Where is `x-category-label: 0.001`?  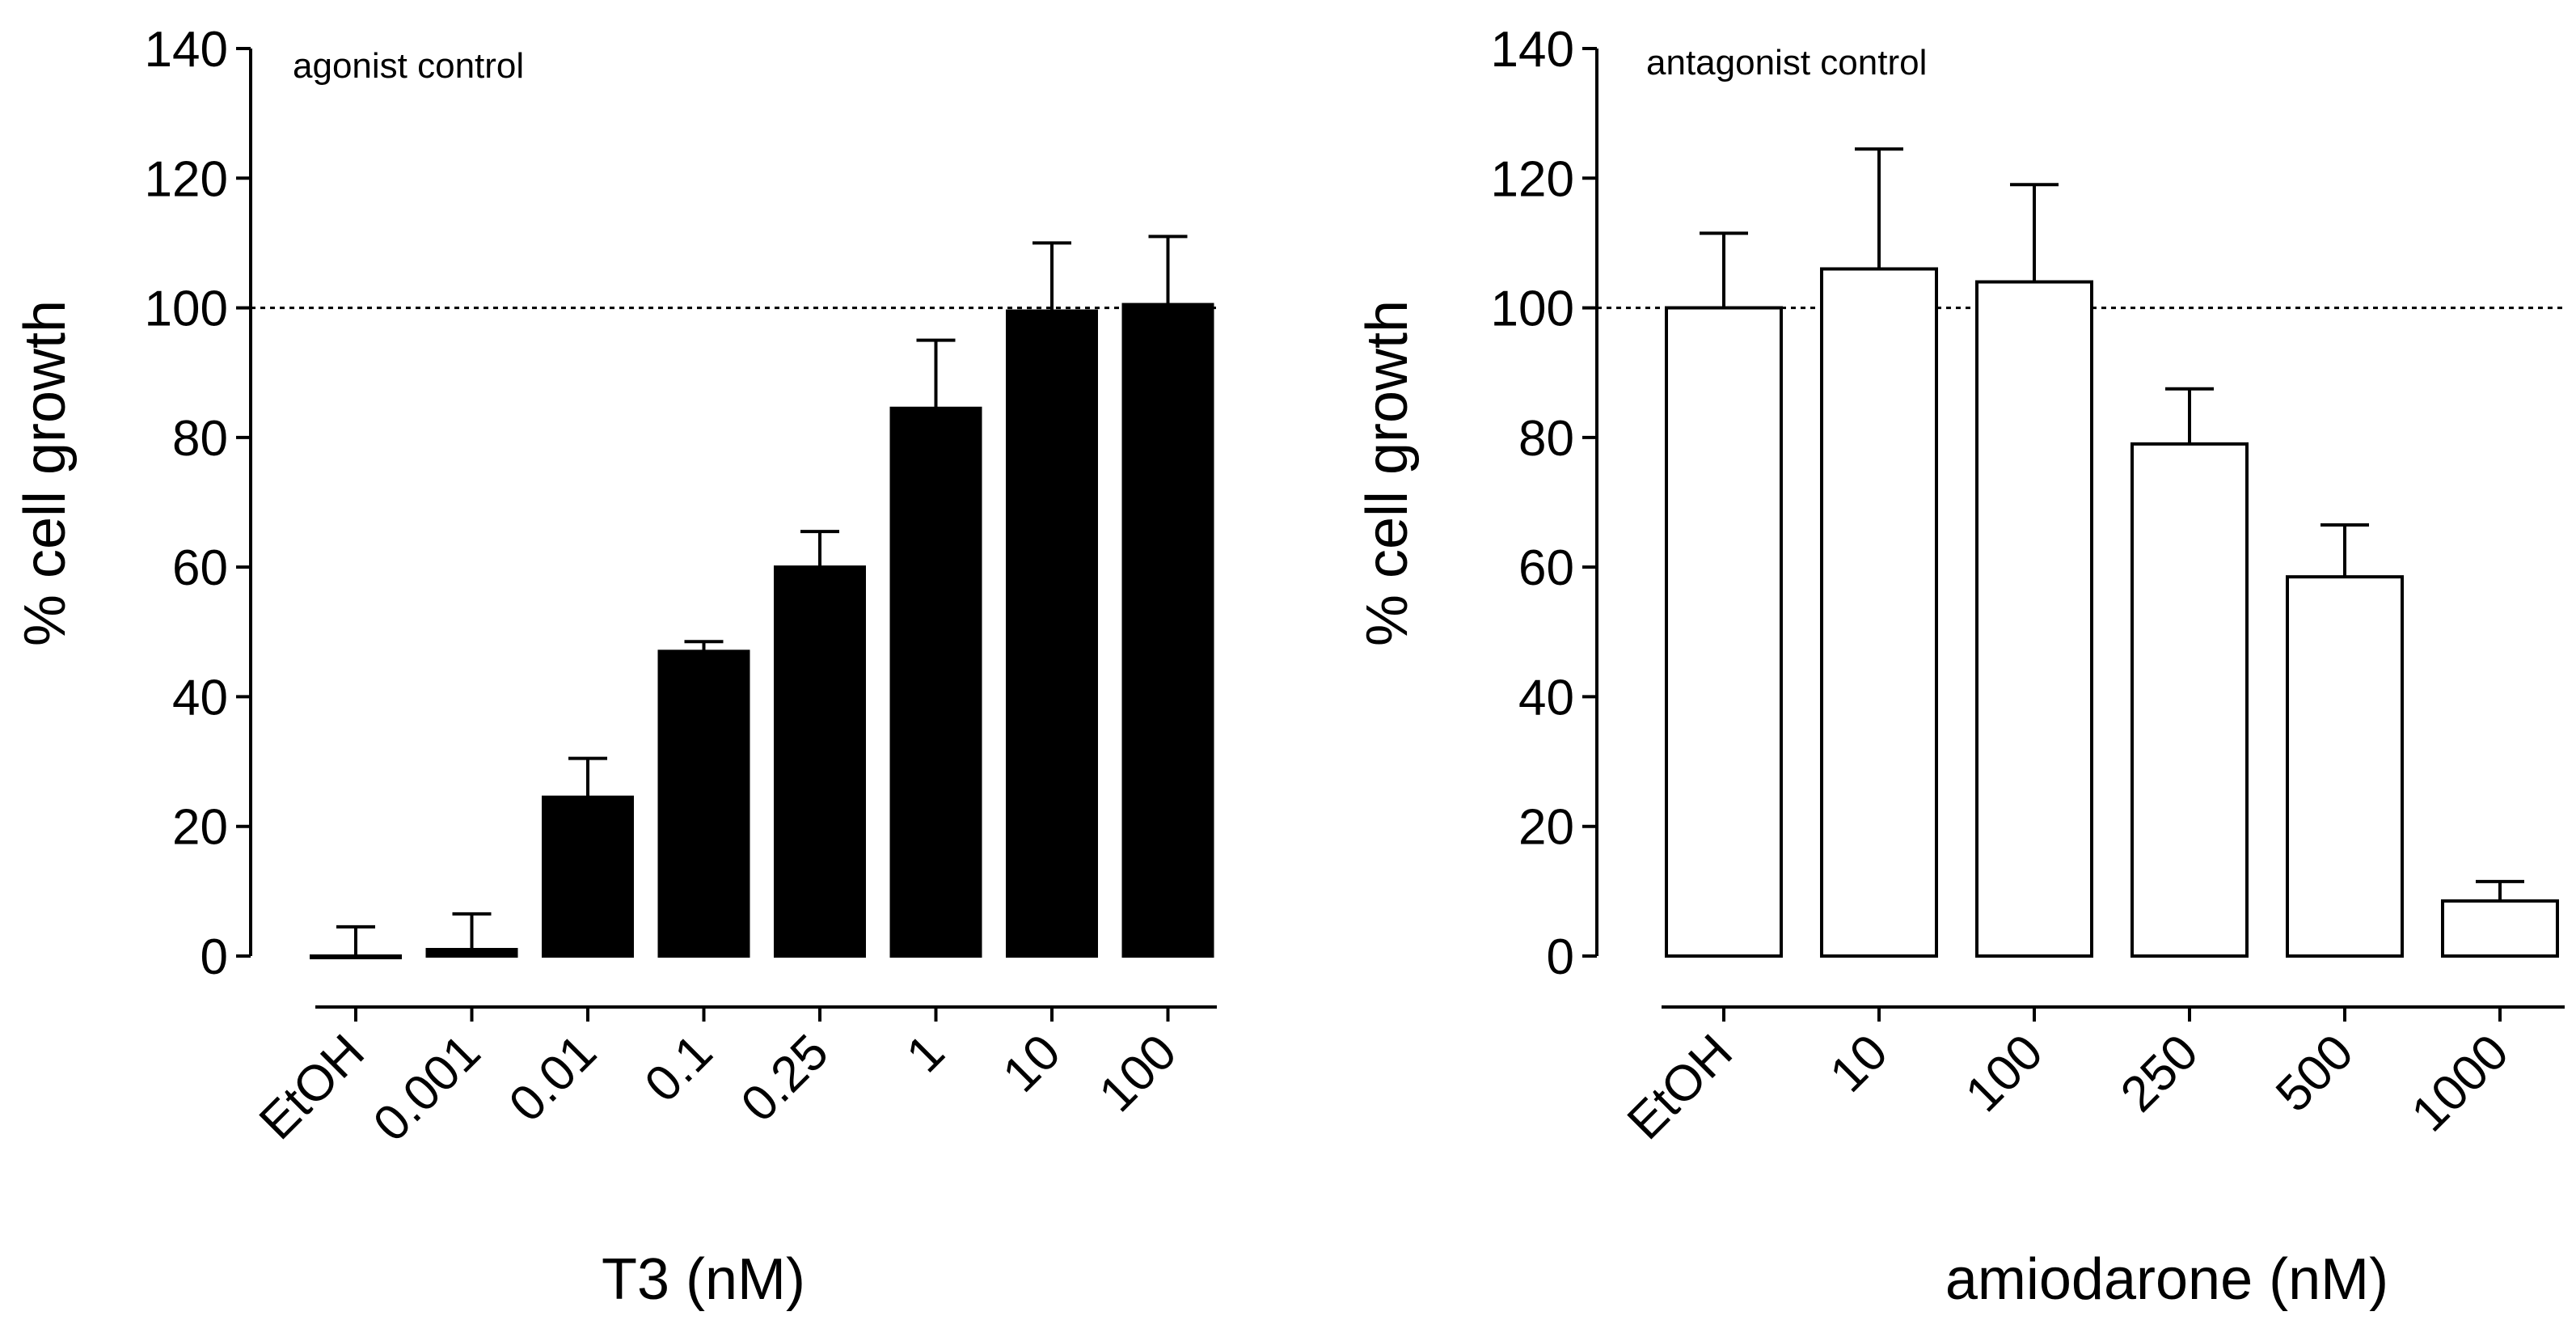
x-category-label: 0.001 is located at coordinates (427, 1088).